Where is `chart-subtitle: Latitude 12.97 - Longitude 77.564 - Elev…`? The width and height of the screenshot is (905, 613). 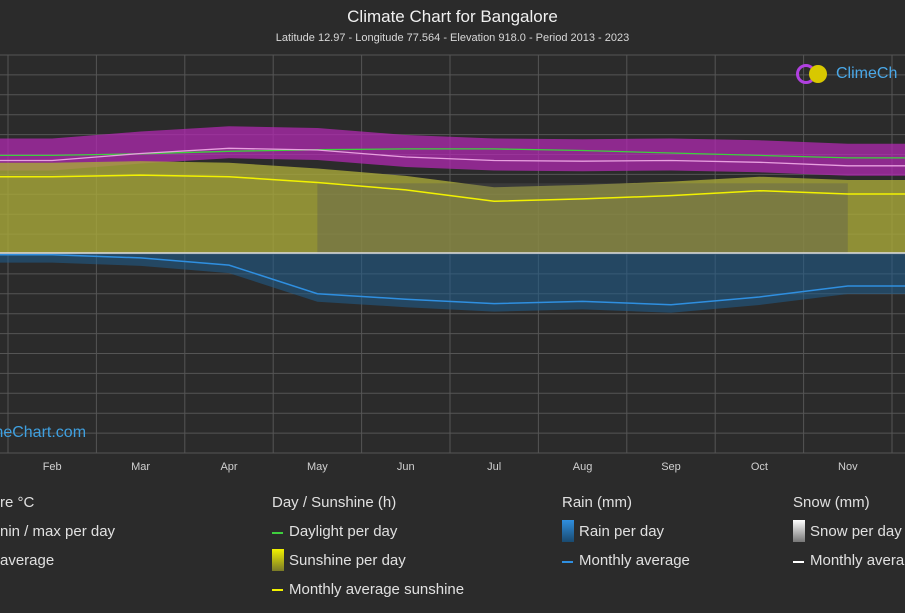 chart-subtitle: Latitude 12.97 - Longitude 77.564 - Elev… is located at coordinates (452, 38).